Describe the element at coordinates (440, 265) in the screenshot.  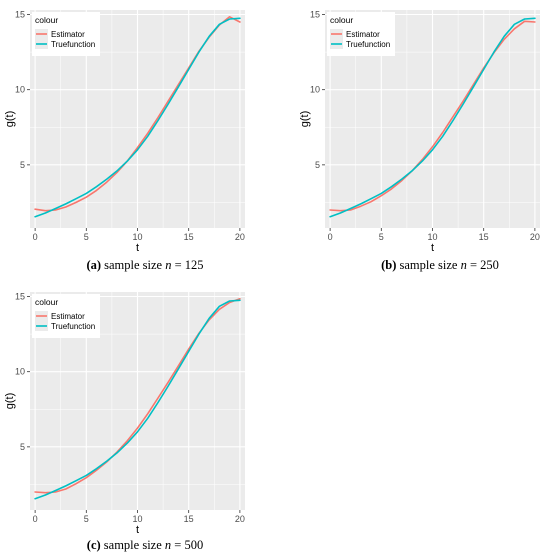
I see `caption-b: (b) sample size n = 250` at that location.